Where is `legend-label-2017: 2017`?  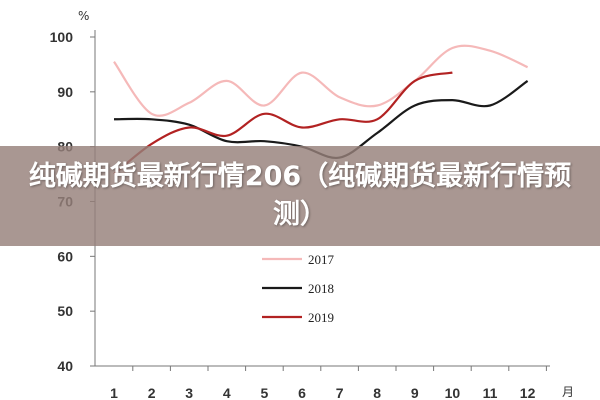 legend-label-2017: 2017 is located at coordinates (321, 259).